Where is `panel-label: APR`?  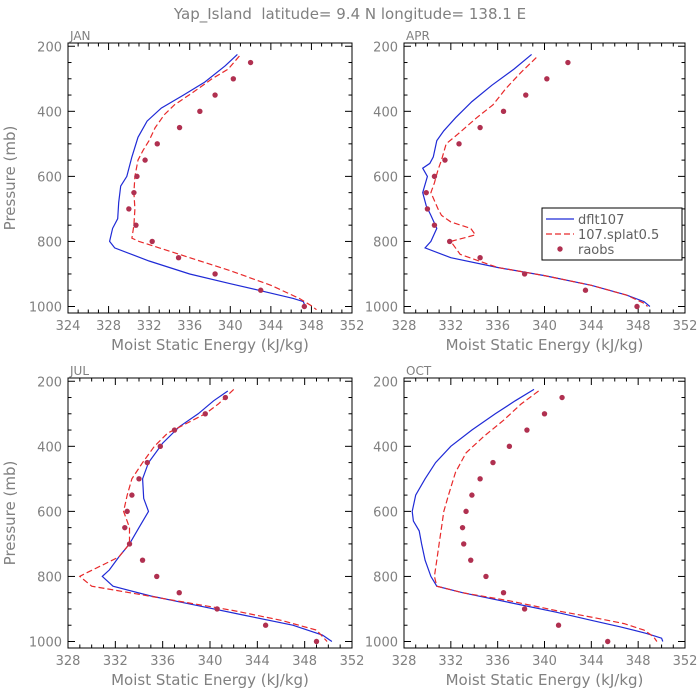 panel-label: APR is located at coordinates (418, 36).